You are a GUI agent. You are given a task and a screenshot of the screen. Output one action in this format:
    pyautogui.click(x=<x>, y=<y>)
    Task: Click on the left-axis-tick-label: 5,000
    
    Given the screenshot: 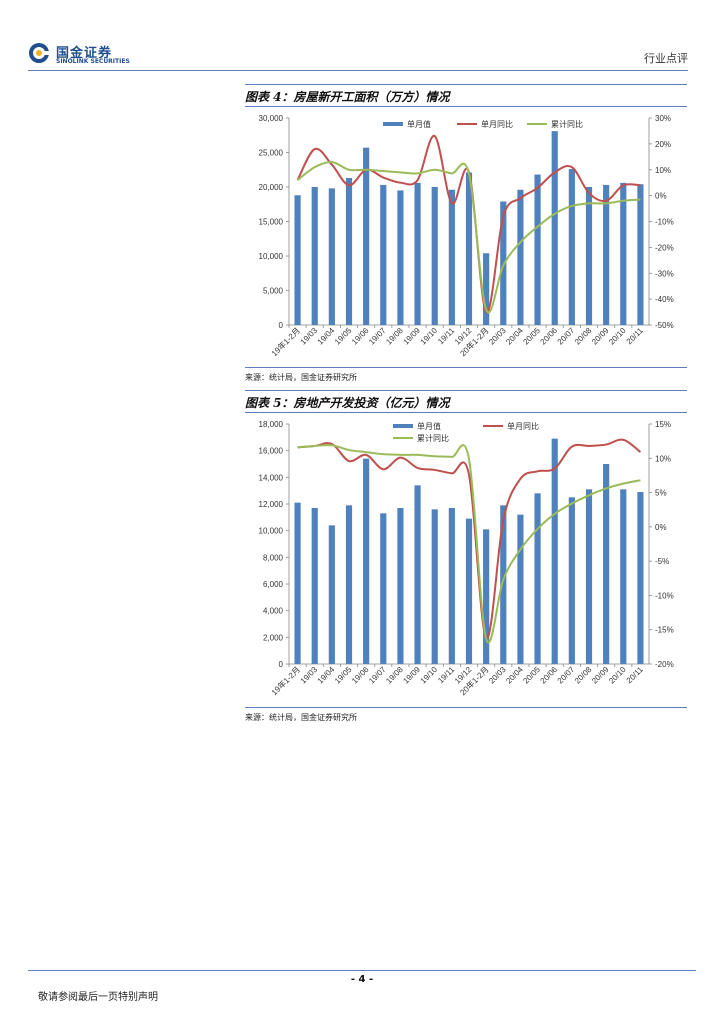 What is the action you would take?
    pyautogui.click(x=273, y=291)
    